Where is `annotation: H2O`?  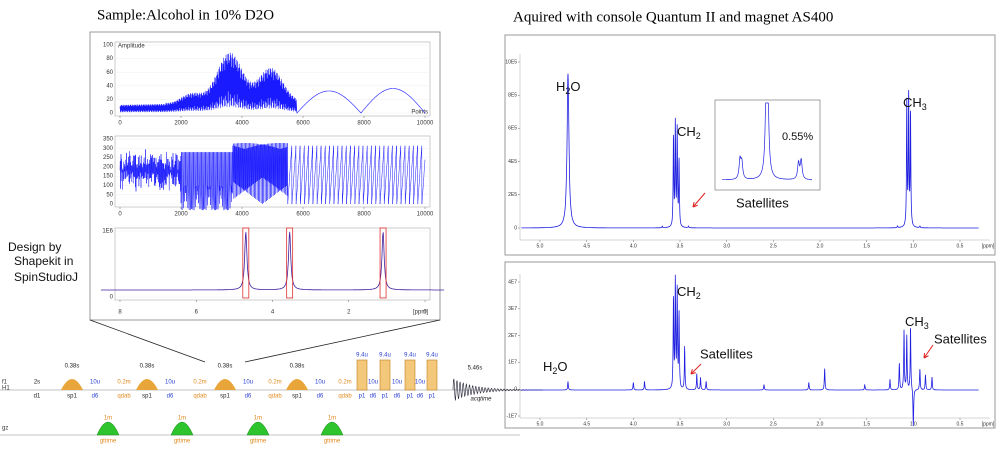 annotation: H2O is located at coordinates (555, 367).